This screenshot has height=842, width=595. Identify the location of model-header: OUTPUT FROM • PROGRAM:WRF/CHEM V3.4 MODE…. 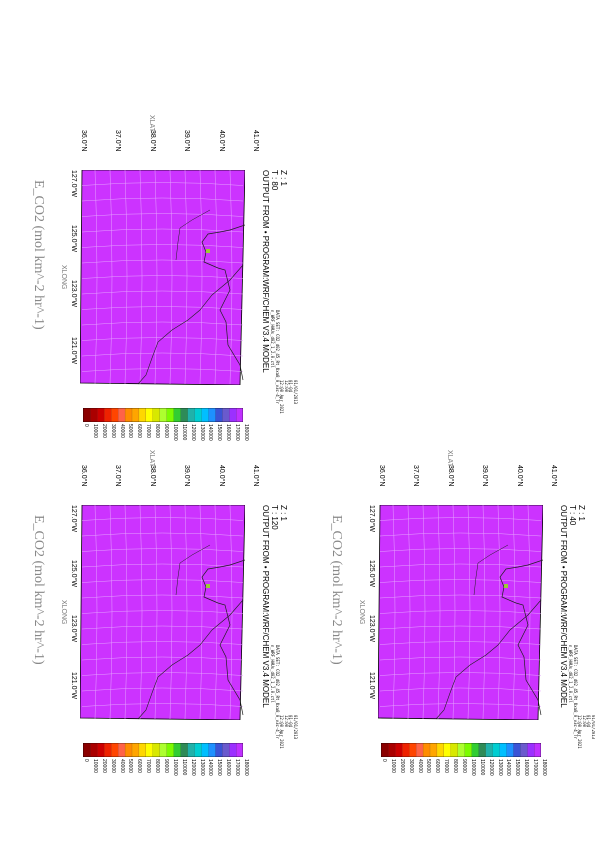
(563, 606).